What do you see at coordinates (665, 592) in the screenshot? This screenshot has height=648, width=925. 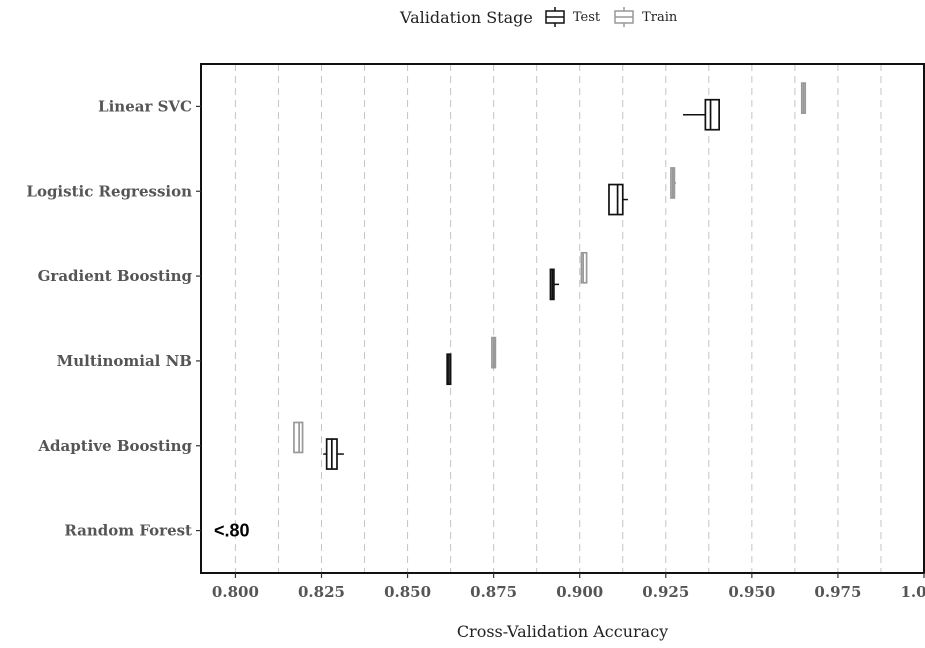 I see `x-tick-label: 0.925` at bounding box center [665, 592].